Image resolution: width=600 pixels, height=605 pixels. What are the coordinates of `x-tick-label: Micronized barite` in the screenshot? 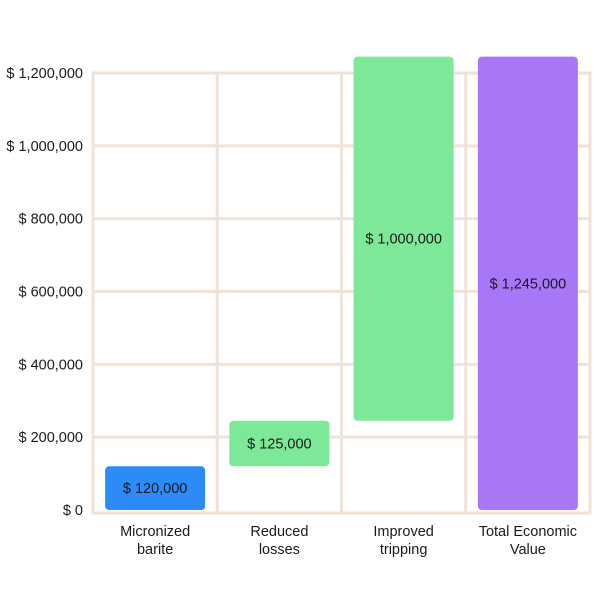 It's located at (155, 541).